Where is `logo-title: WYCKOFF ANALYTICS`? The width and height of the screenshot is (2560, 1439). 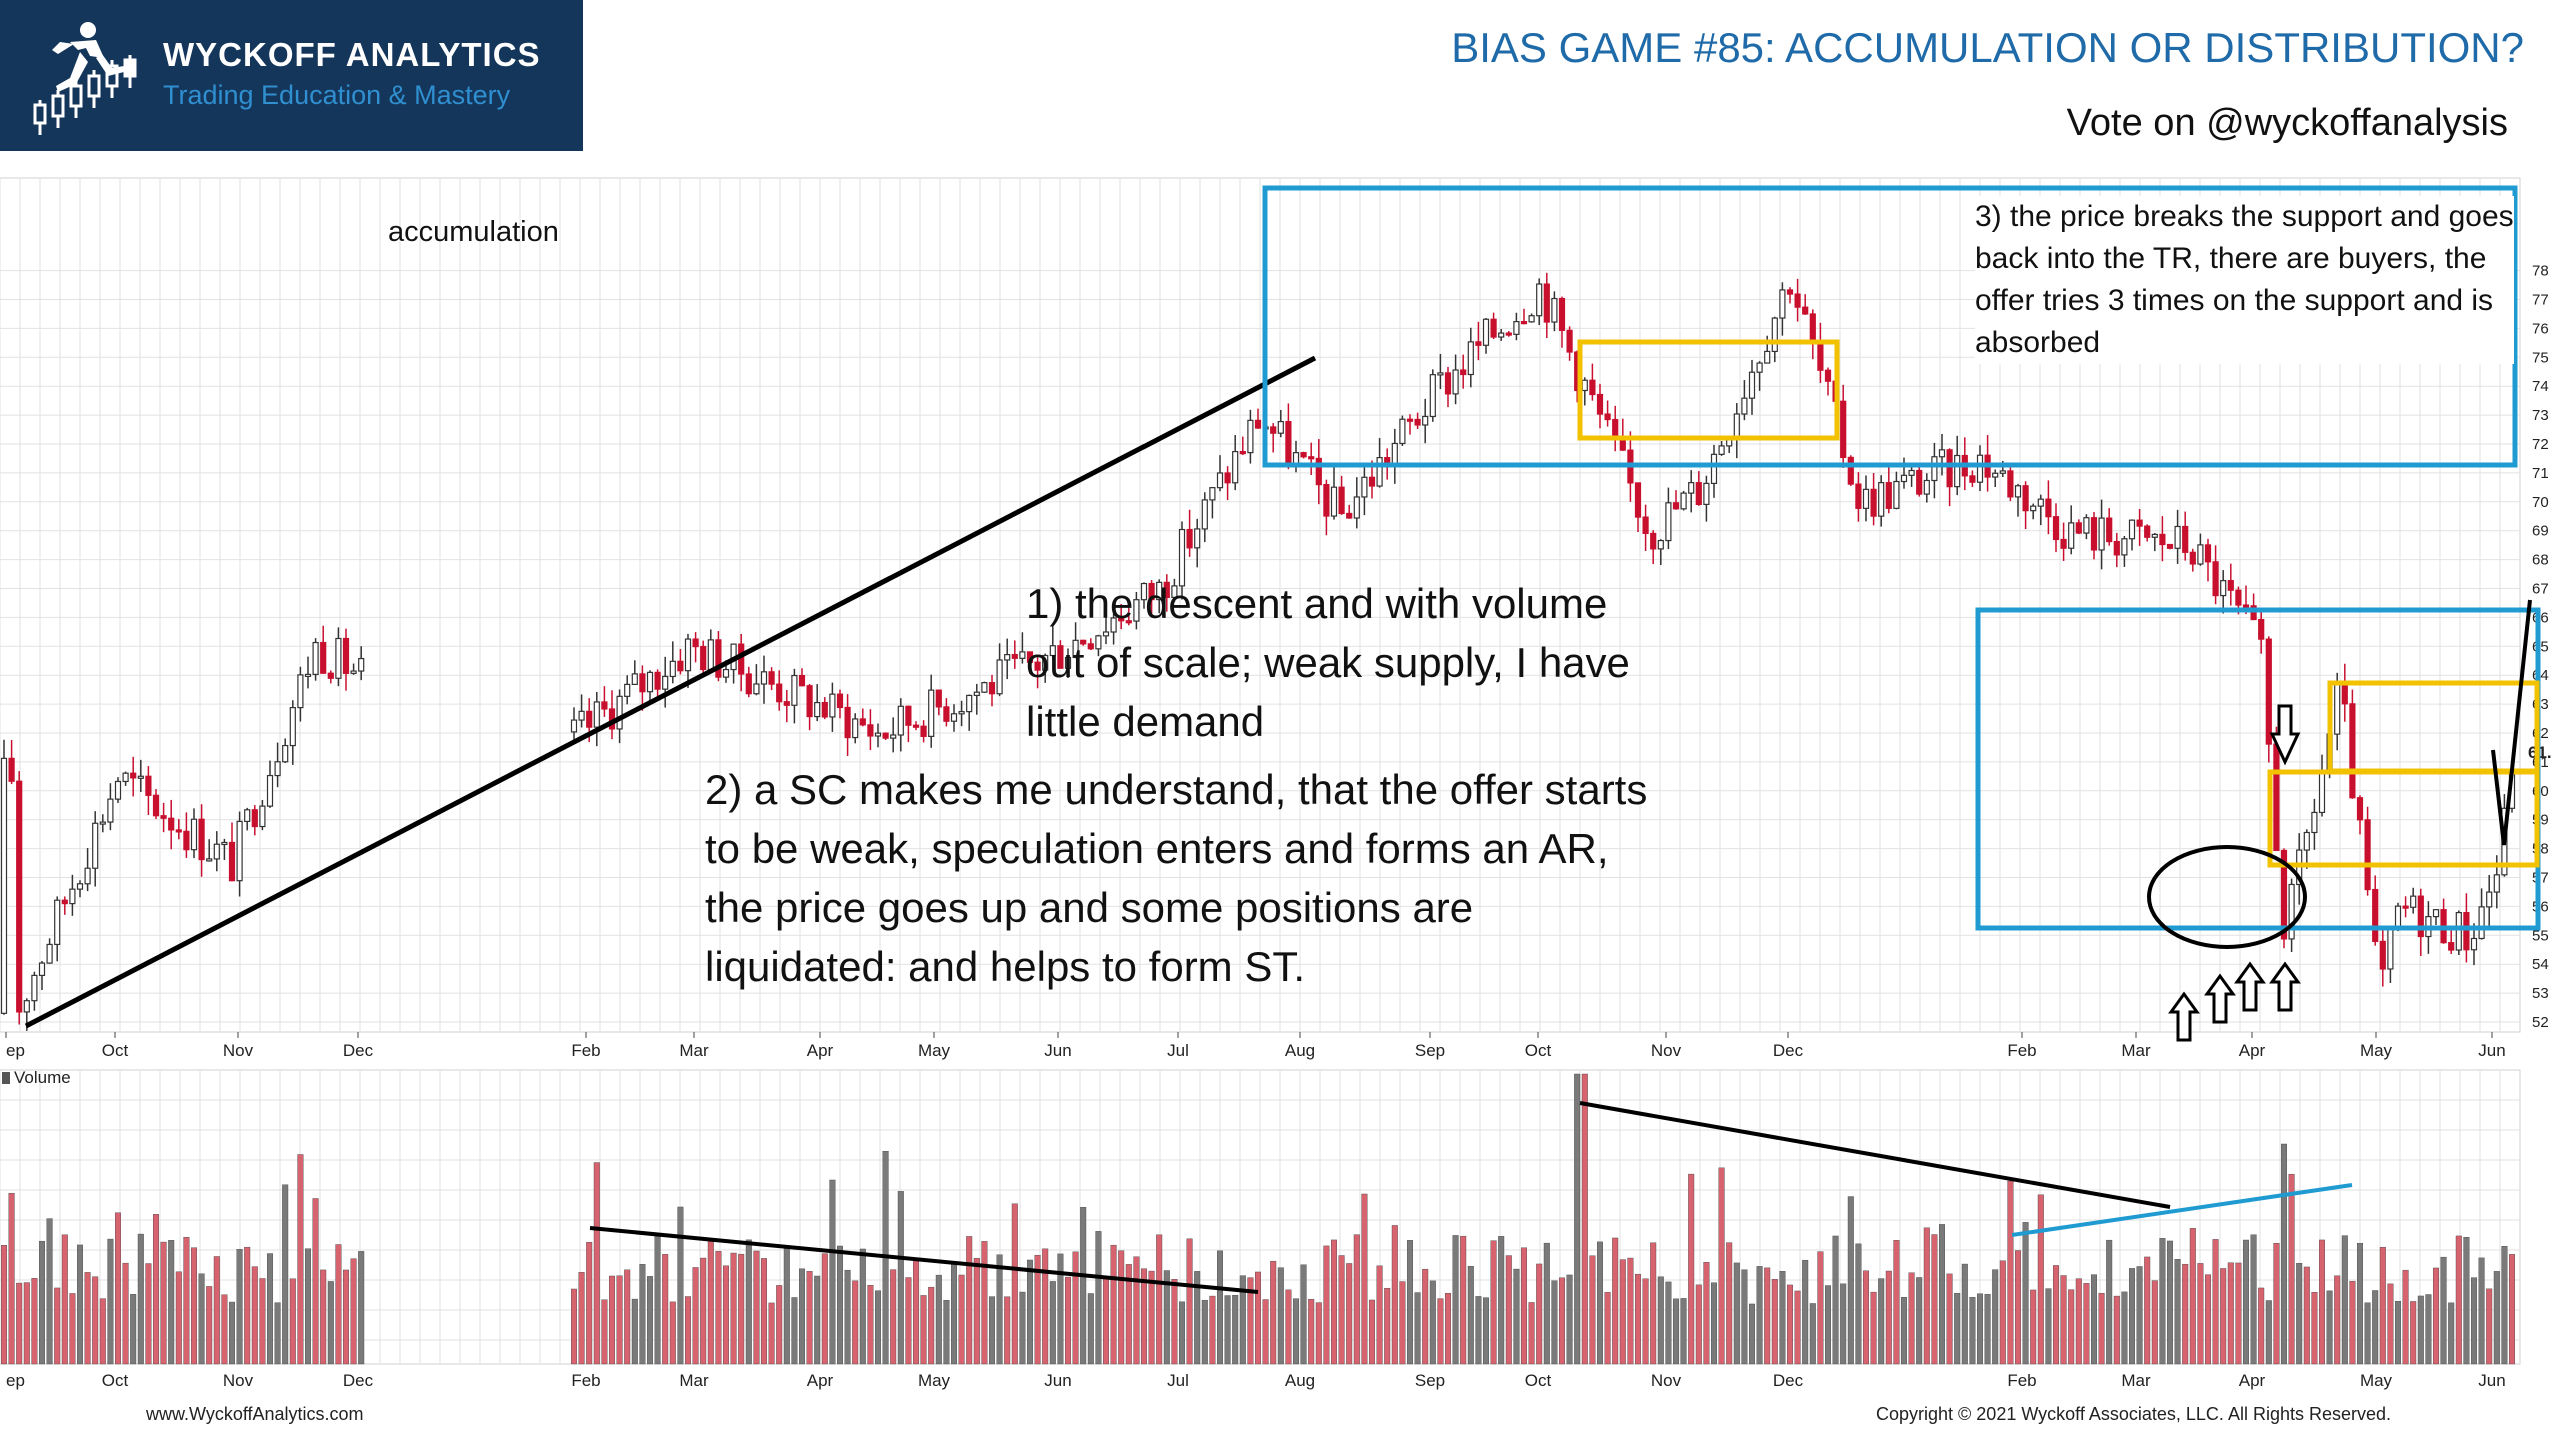 logo-title: WYCKOFF ANALYTICS is located at coordinates (352, 54).